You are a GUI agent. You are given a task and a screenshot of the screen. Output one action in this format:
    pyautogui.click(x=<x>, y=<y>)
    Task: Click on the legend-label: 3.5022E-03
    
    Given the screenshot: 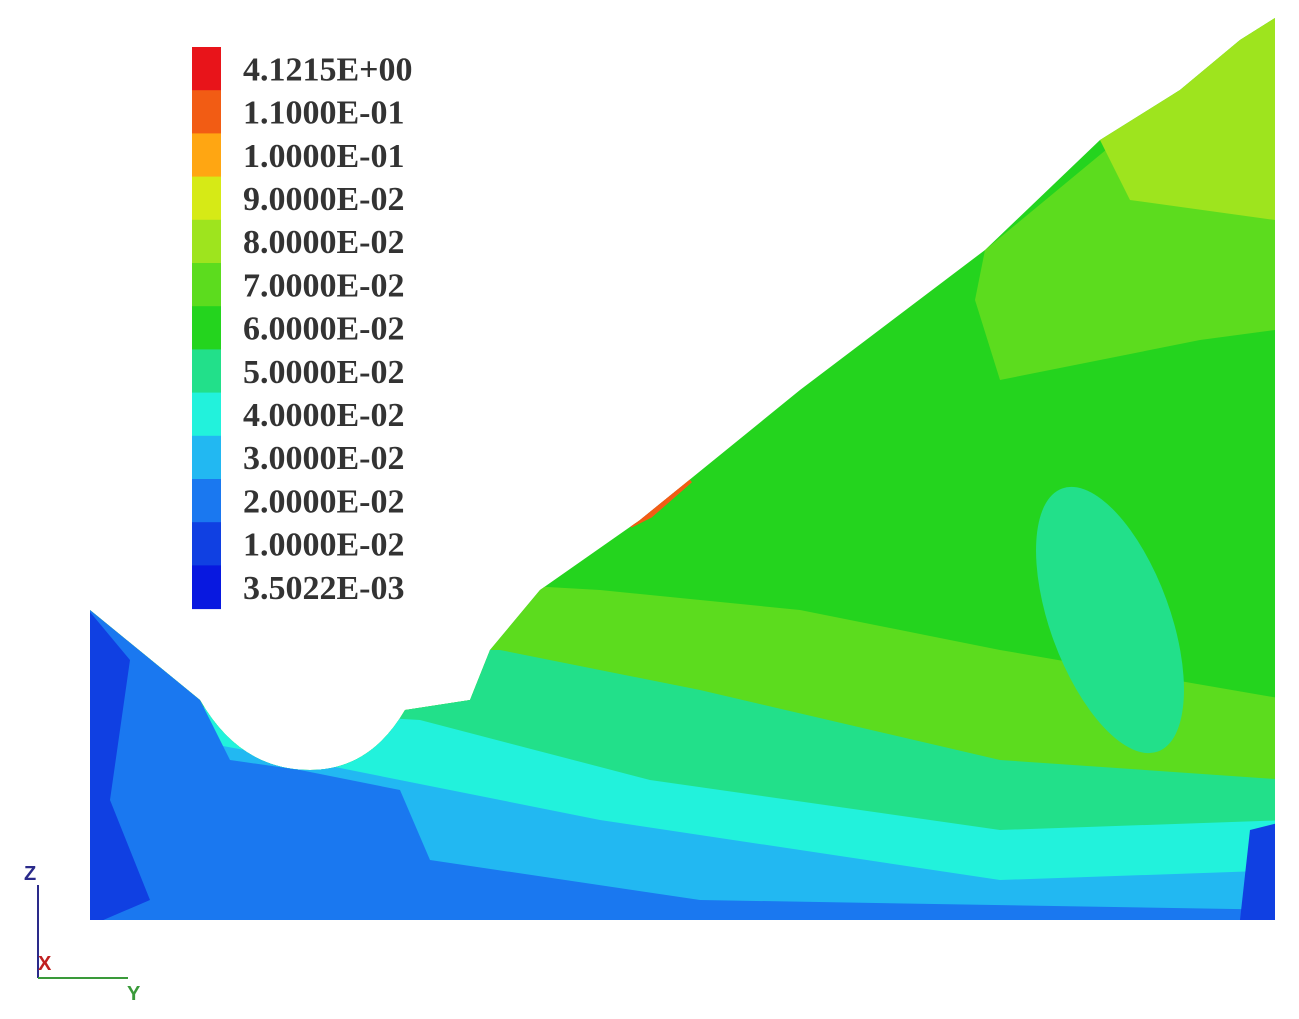 What is the action you would take?
    pyautogui.click(x=324, y=588)
    